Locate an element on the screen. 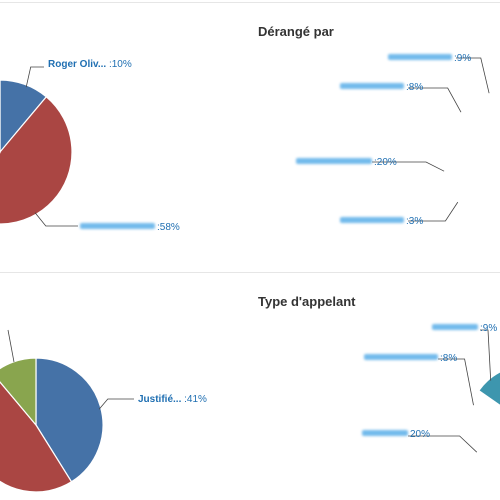 This screenshot has width=500, height=500. data-label: :58% is located at coordinates (168, 227).